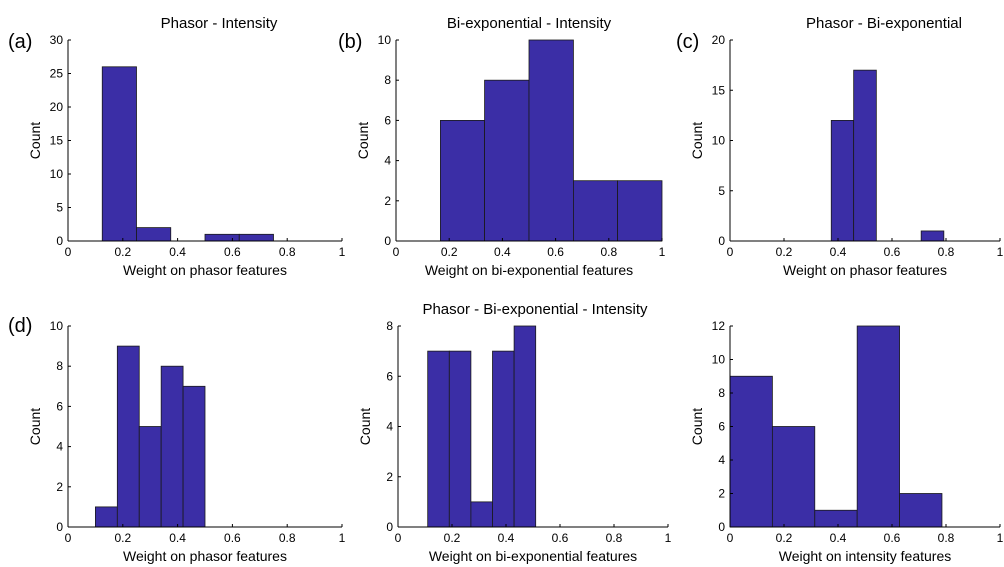  I want to click on y-tick-label: 12, so click(719, 326).